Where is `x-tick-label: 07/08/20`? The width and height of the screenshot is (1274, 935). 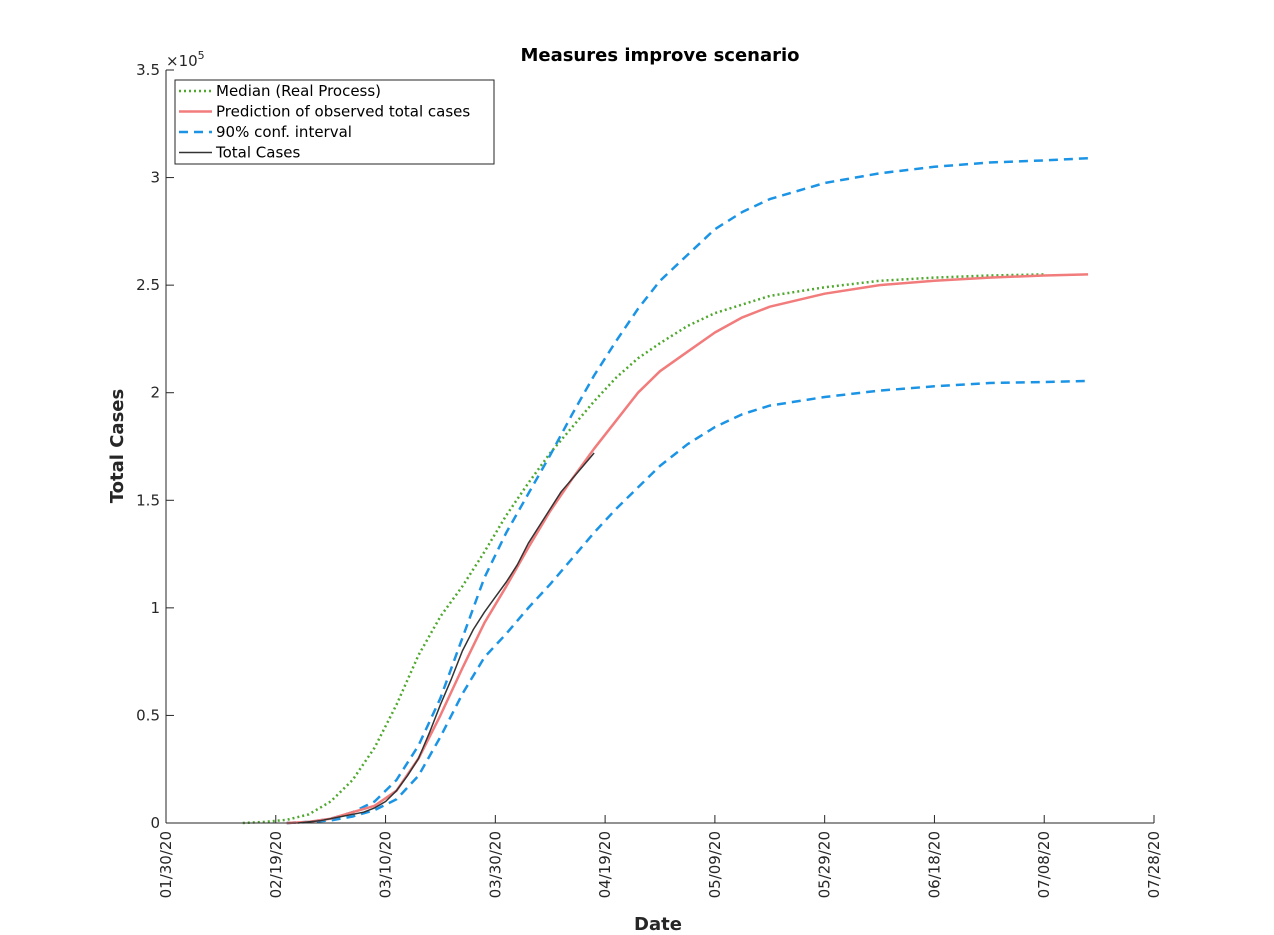 x-tick-label: 07/08/20 is located at coordinates (1044, 864).